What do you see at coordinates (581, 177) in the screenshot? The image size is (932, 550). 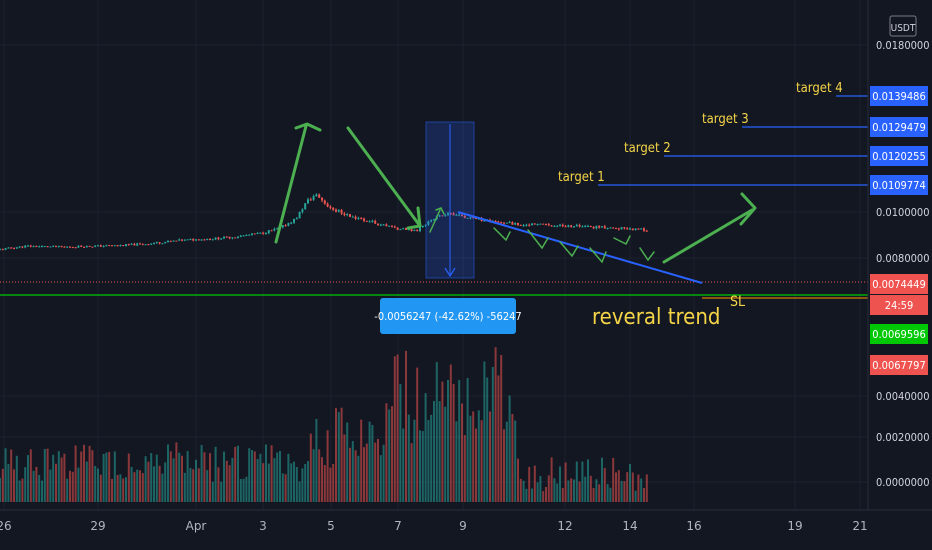 I see `target-label: target 1` at bounding box center [581, 177].